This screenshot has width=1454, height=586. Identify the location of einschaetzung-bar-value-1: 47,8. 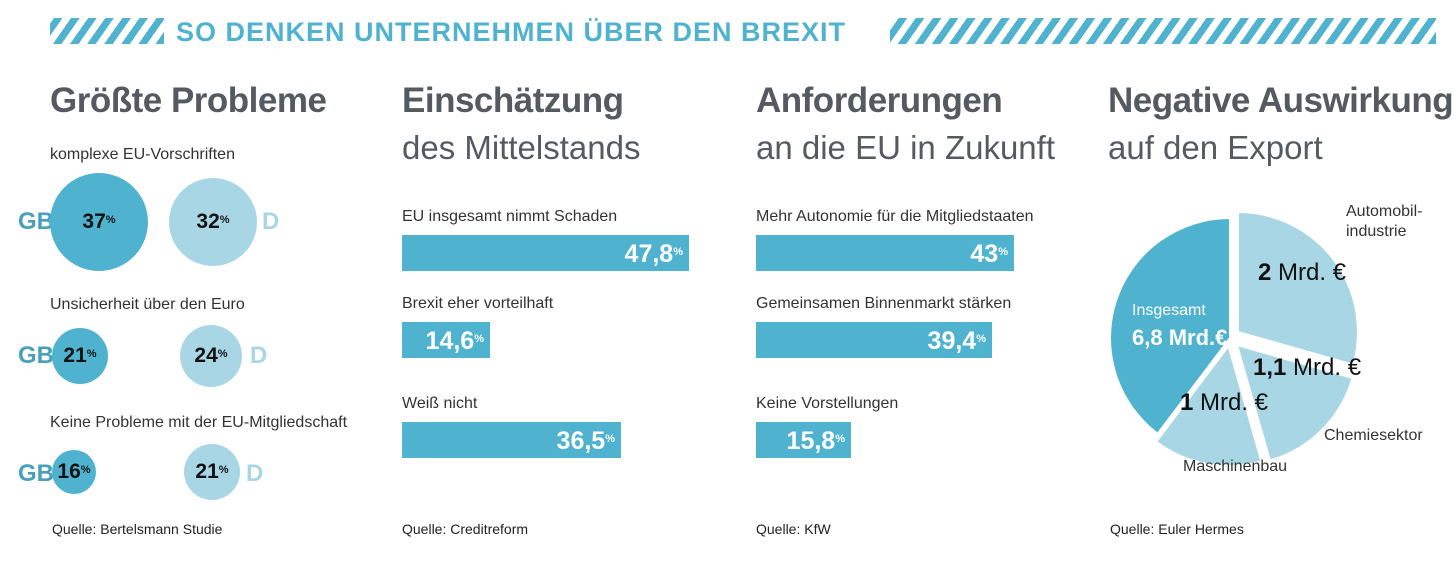
(649, 254).